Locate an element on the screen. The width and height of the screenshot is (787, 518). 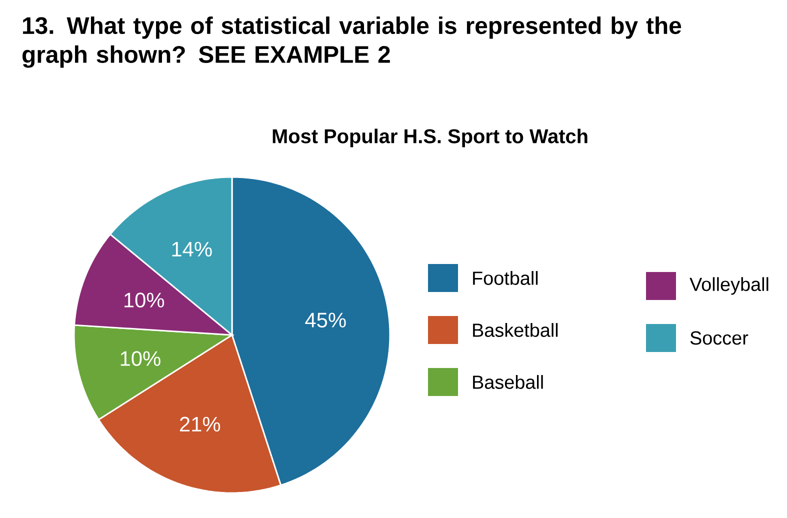
data-label: 21% is located at coordinates (200, 424).